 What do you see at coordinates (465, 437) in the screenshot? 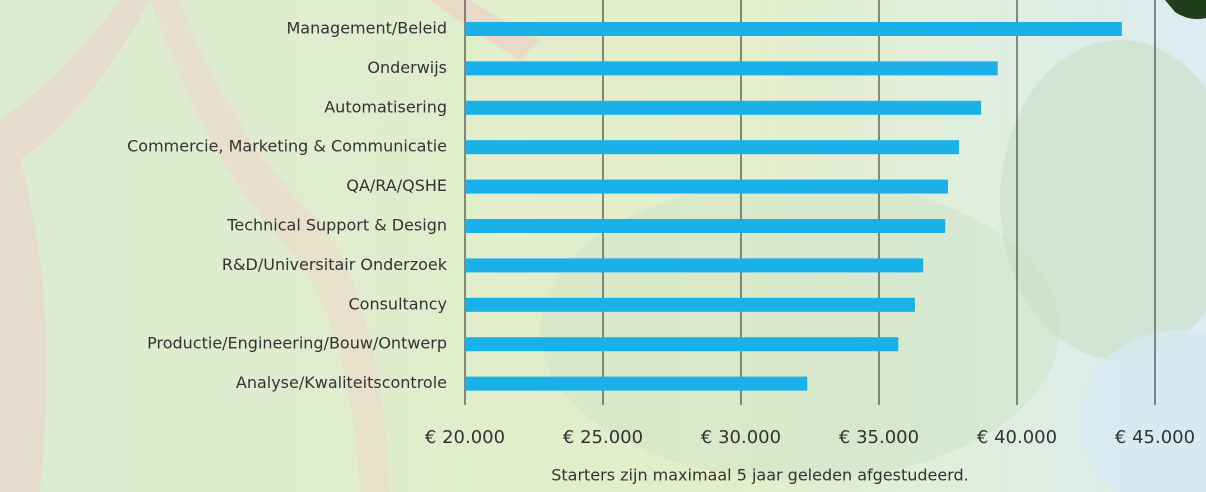
I see `x-tick-label: € 20.000` at bounding box center [465, 437].